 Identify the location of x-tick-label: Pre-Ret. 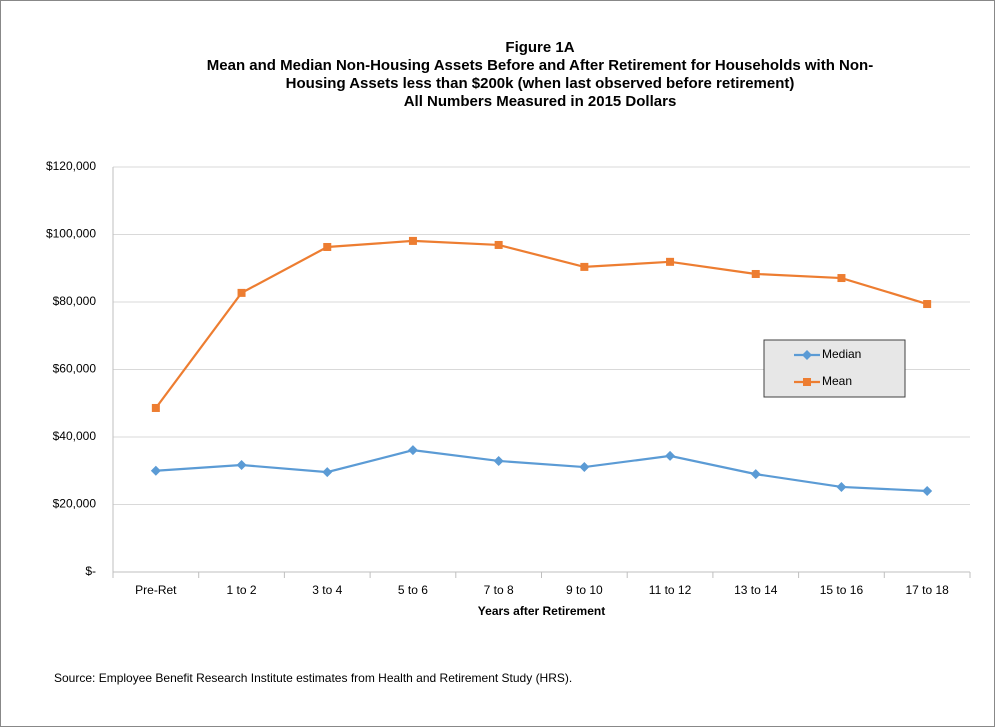
(156, 590).